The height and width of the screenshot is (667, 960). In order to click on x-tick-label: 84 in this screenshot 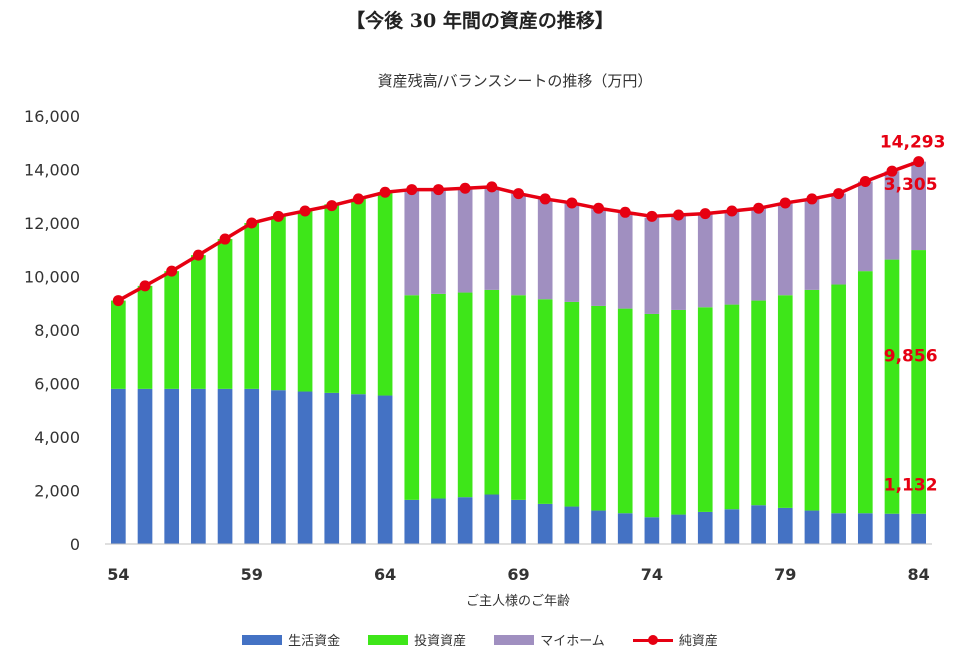, I will do `click(919, 574)`.